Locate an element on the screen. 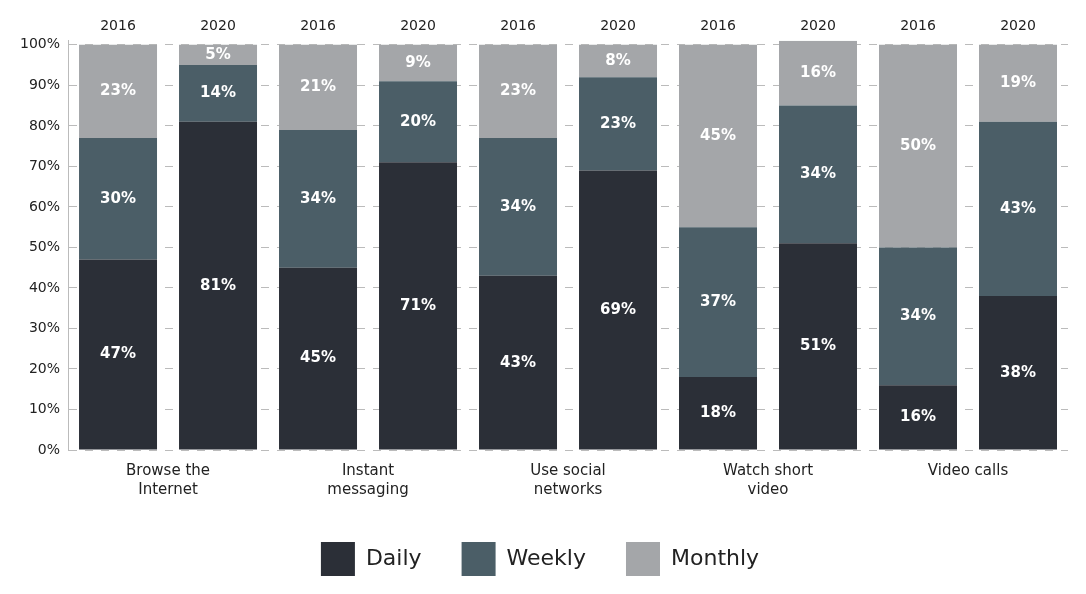 Image resolution: width=1086 pixels, height=594 pixels. data-label: 37% is located at coordinates (718, 301).